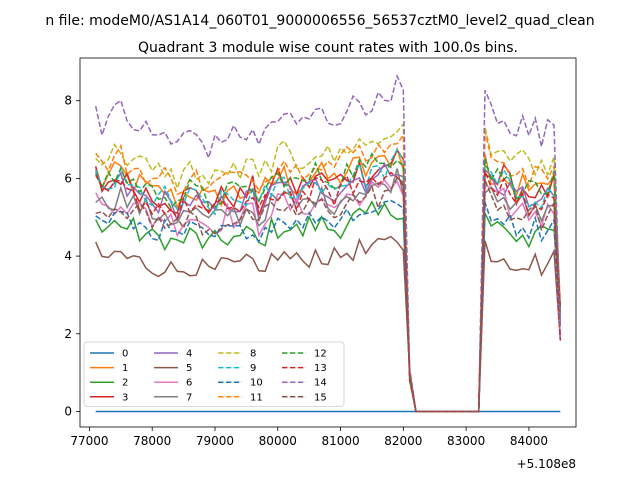 This screenshot has height=480, width=640. Describe the element at coordinates (309, 437) in the screenshot. I see `x-axis: 77000 78000 79000 80000 81000 82000 83000 84000` at that location.